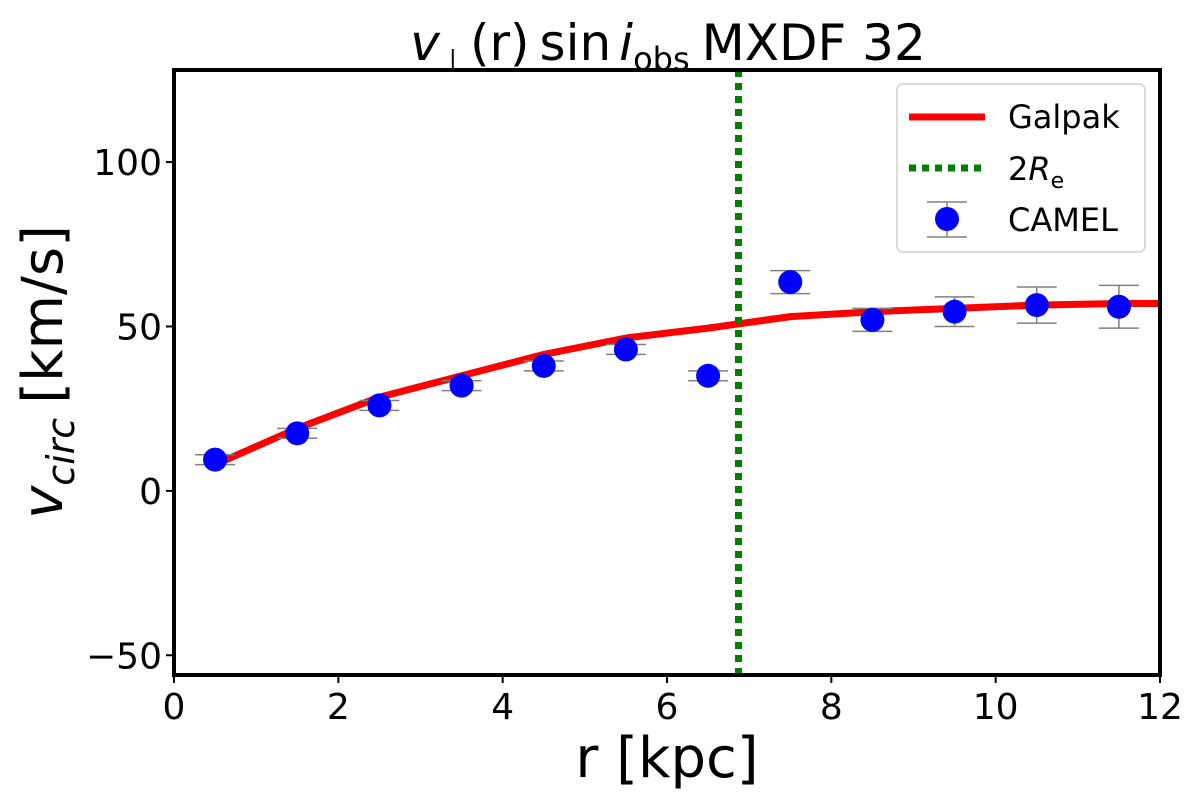 The image size is (1200, 800). Describe the element at coordinates (947, 219) in the screenshot. I see `legend-camel-marker` at that location.